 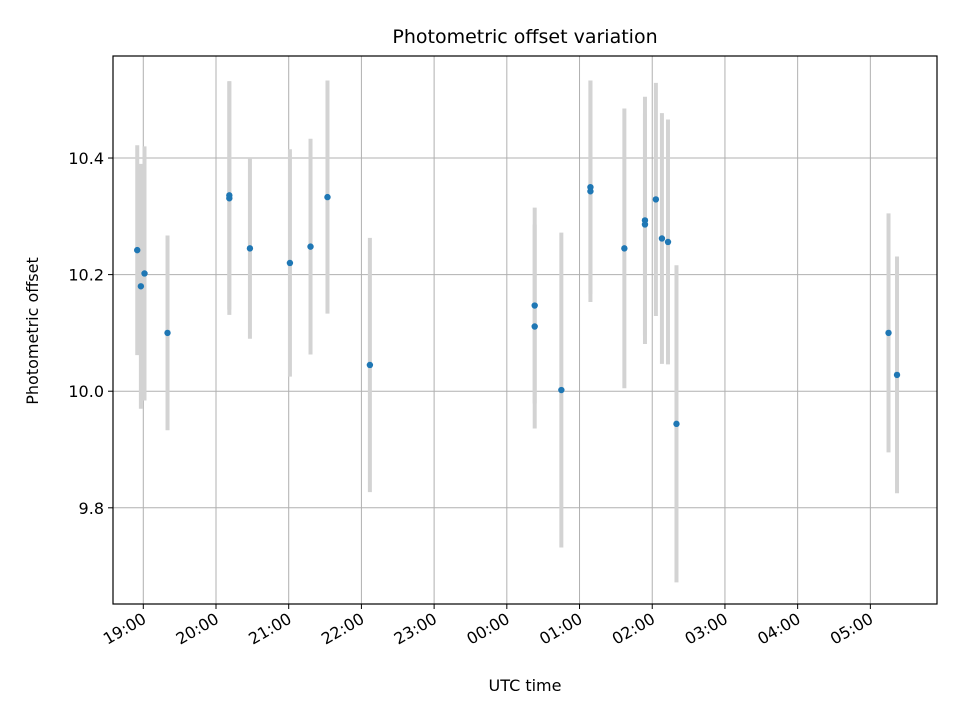 What do you see at coordinates (86, 275) in the screenshot?
I see `y-tick-label: 10.2` at bounding box center [86, 275].